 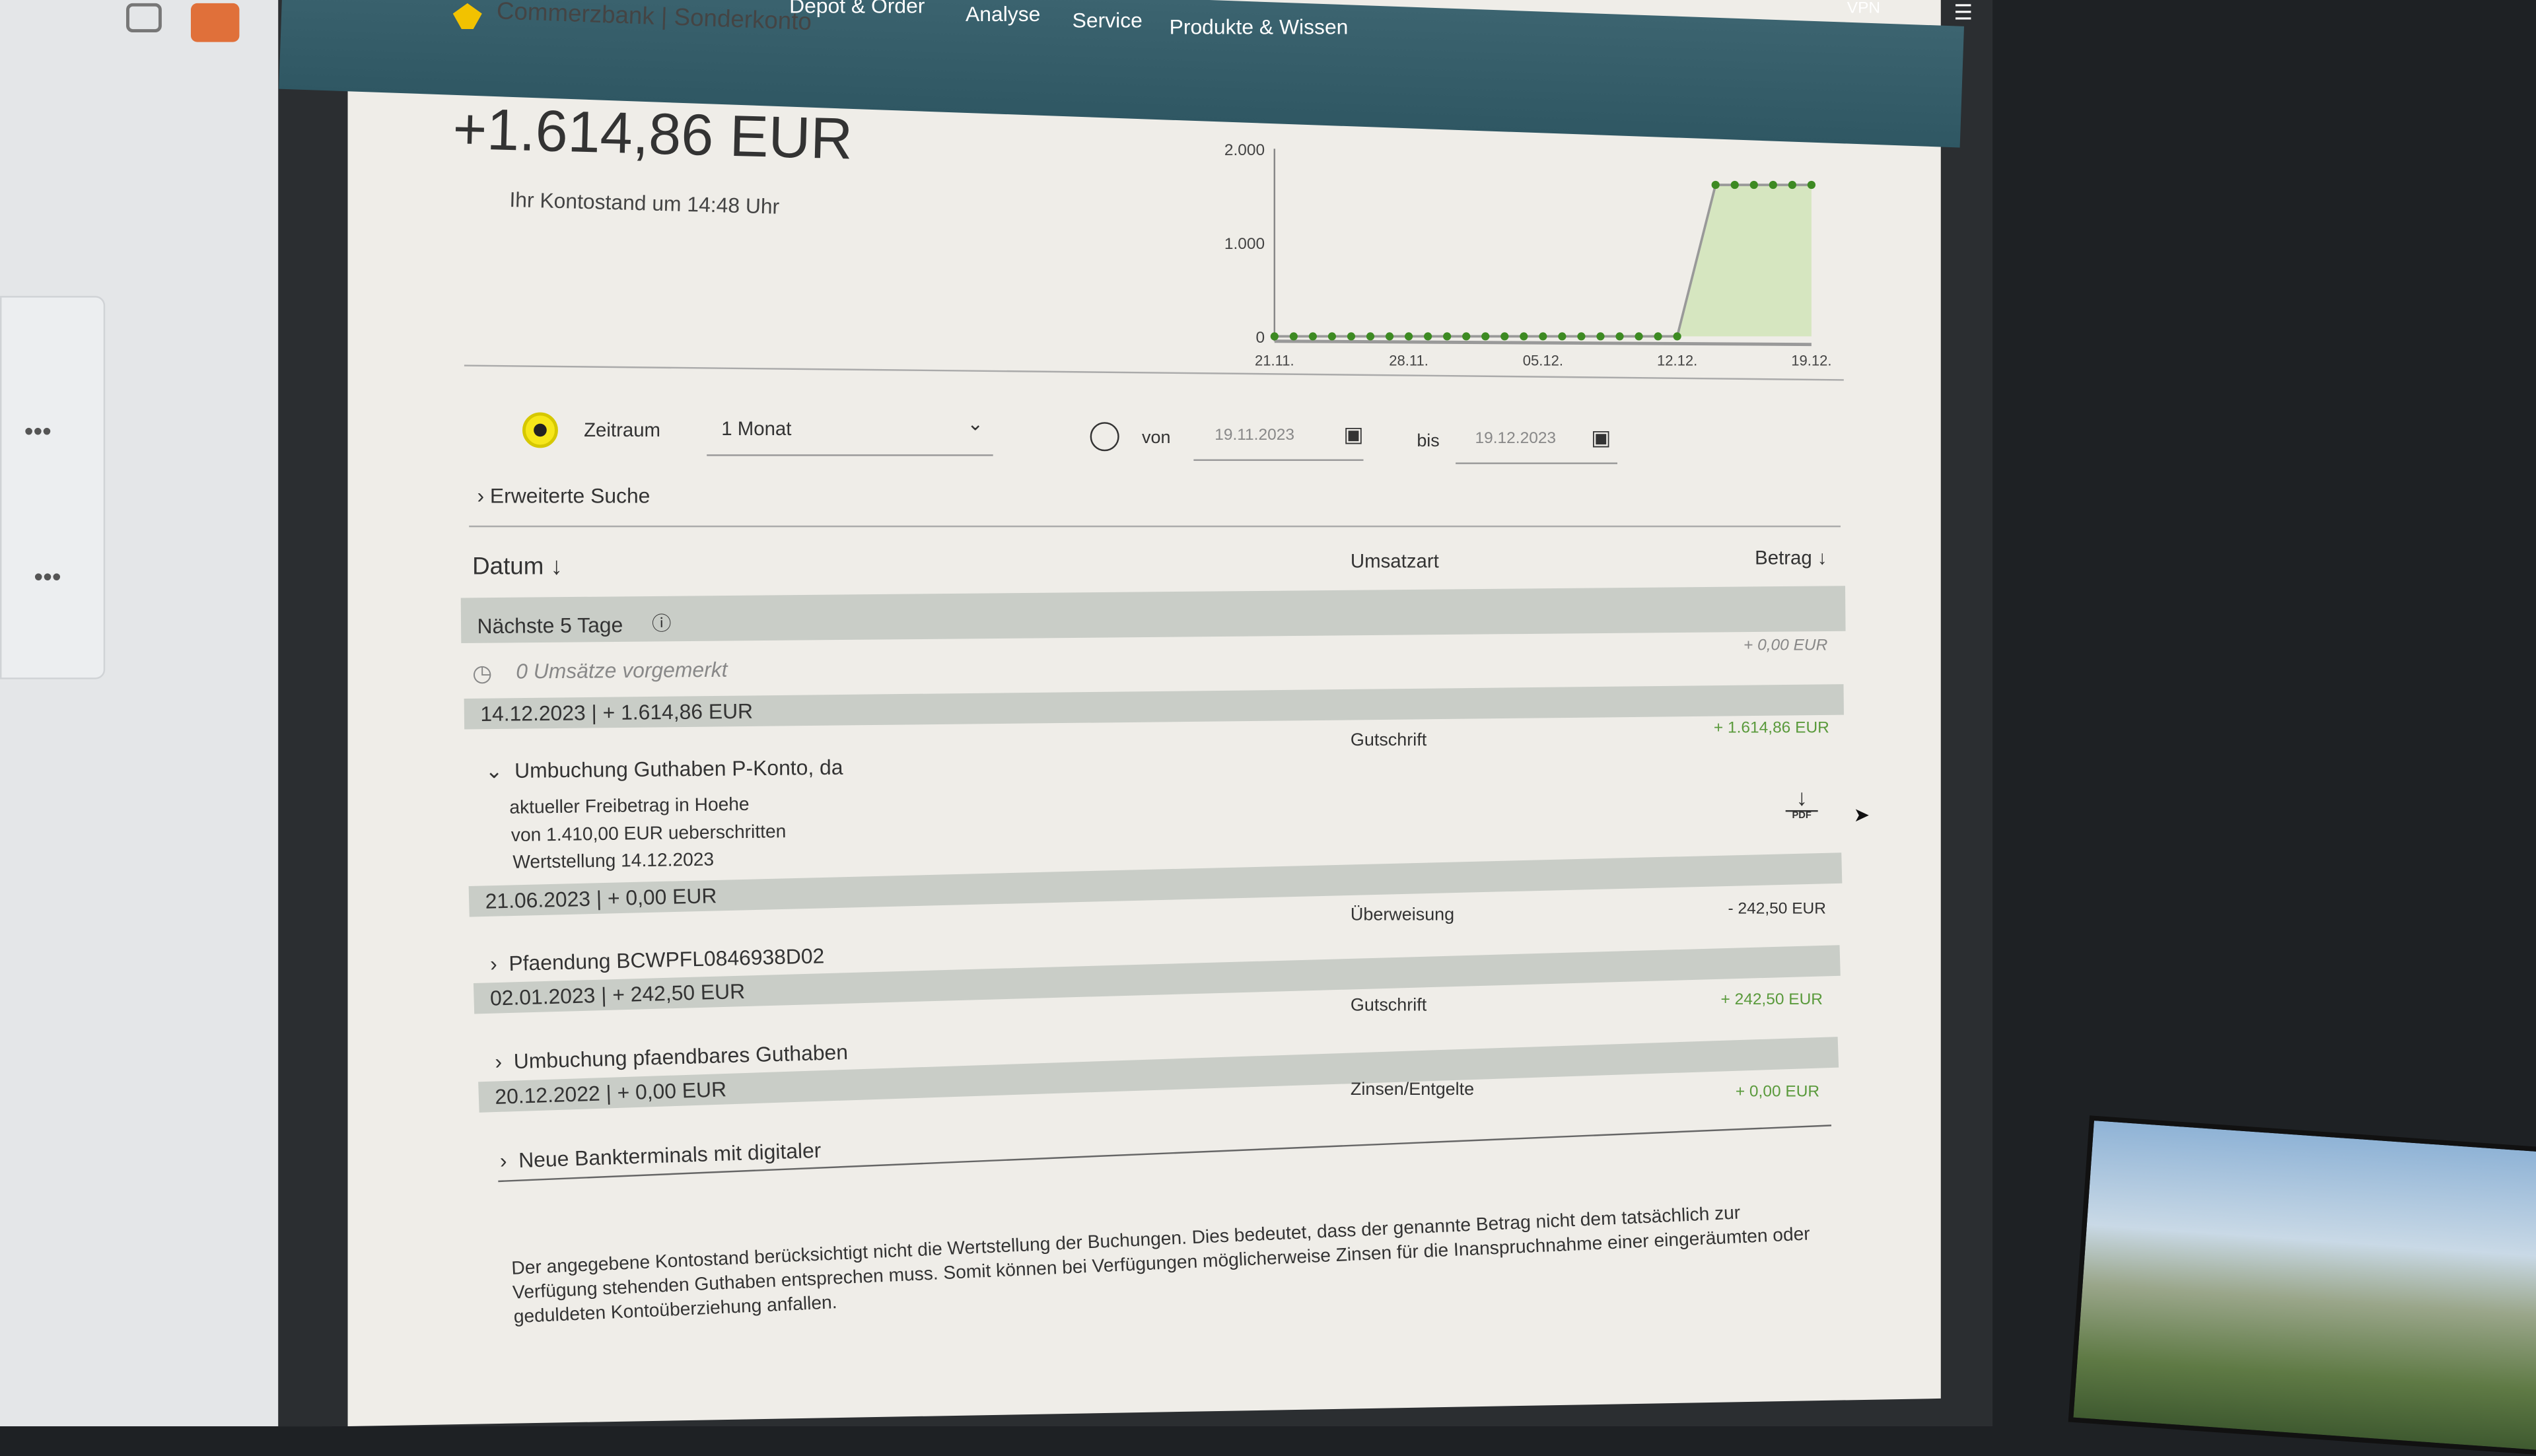 What do you see at coordinates (53, 487) in the screenshot?
I see `left-card: ••• •••` at bounding box center [53, 487].